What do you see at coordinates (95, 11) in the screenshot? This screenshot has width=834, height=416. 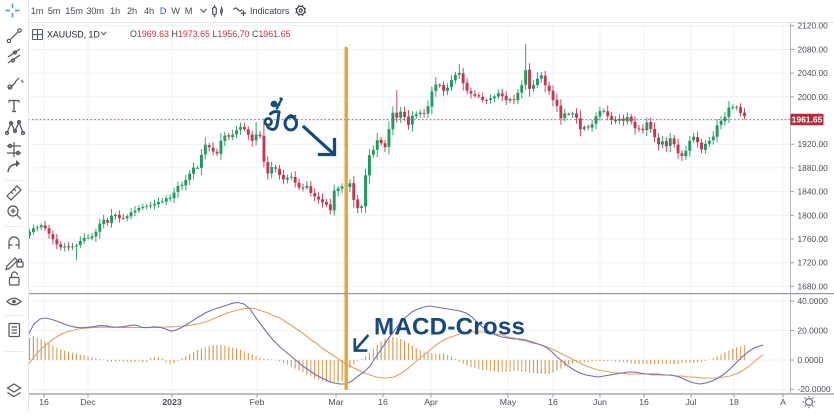 I see `svg-text: 30m` at bounding box center [95, 11].